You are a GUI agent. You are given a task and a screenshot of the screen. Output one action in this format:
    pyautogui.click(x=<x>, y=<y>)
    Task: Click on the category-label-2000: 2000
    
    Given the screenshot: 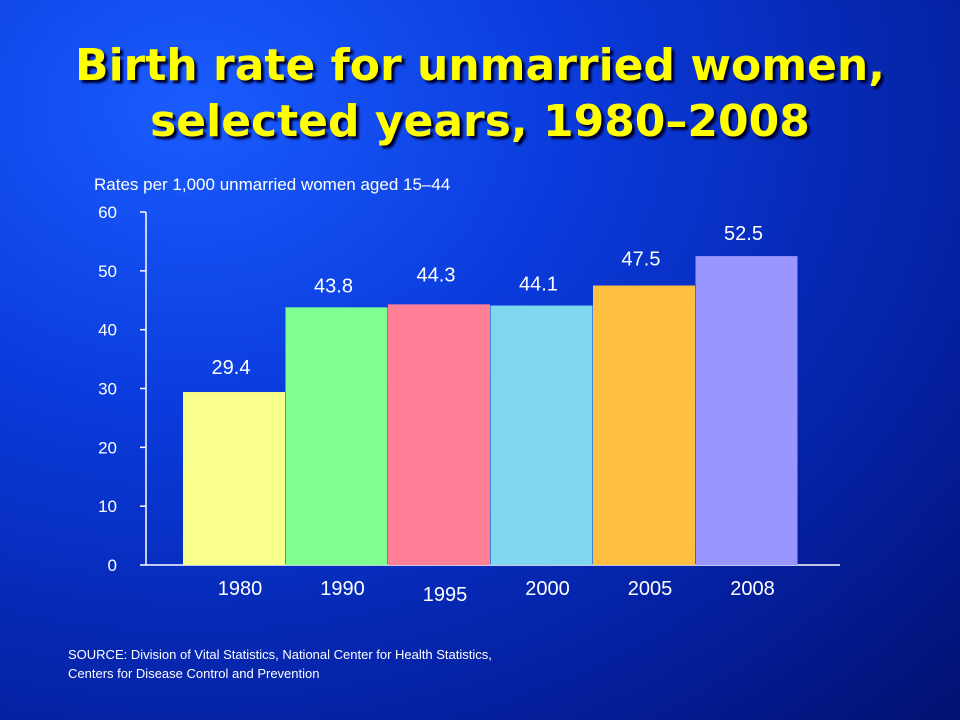 What is the action you would take?
    pyautogui.click(x=547, y=589)
    